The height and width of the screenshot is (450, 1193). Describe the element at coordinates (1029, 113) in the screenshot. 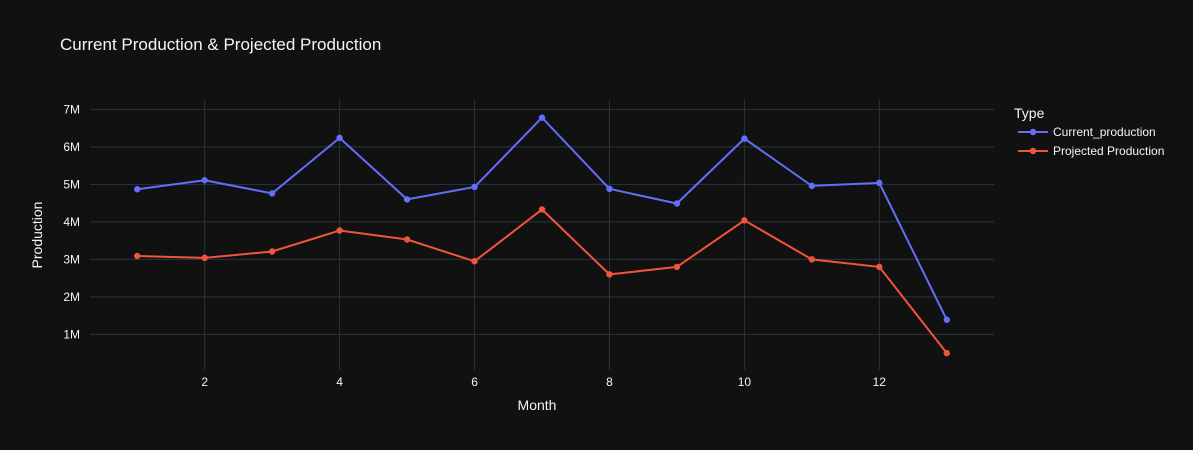

I see `legend-title: Type` at that location.